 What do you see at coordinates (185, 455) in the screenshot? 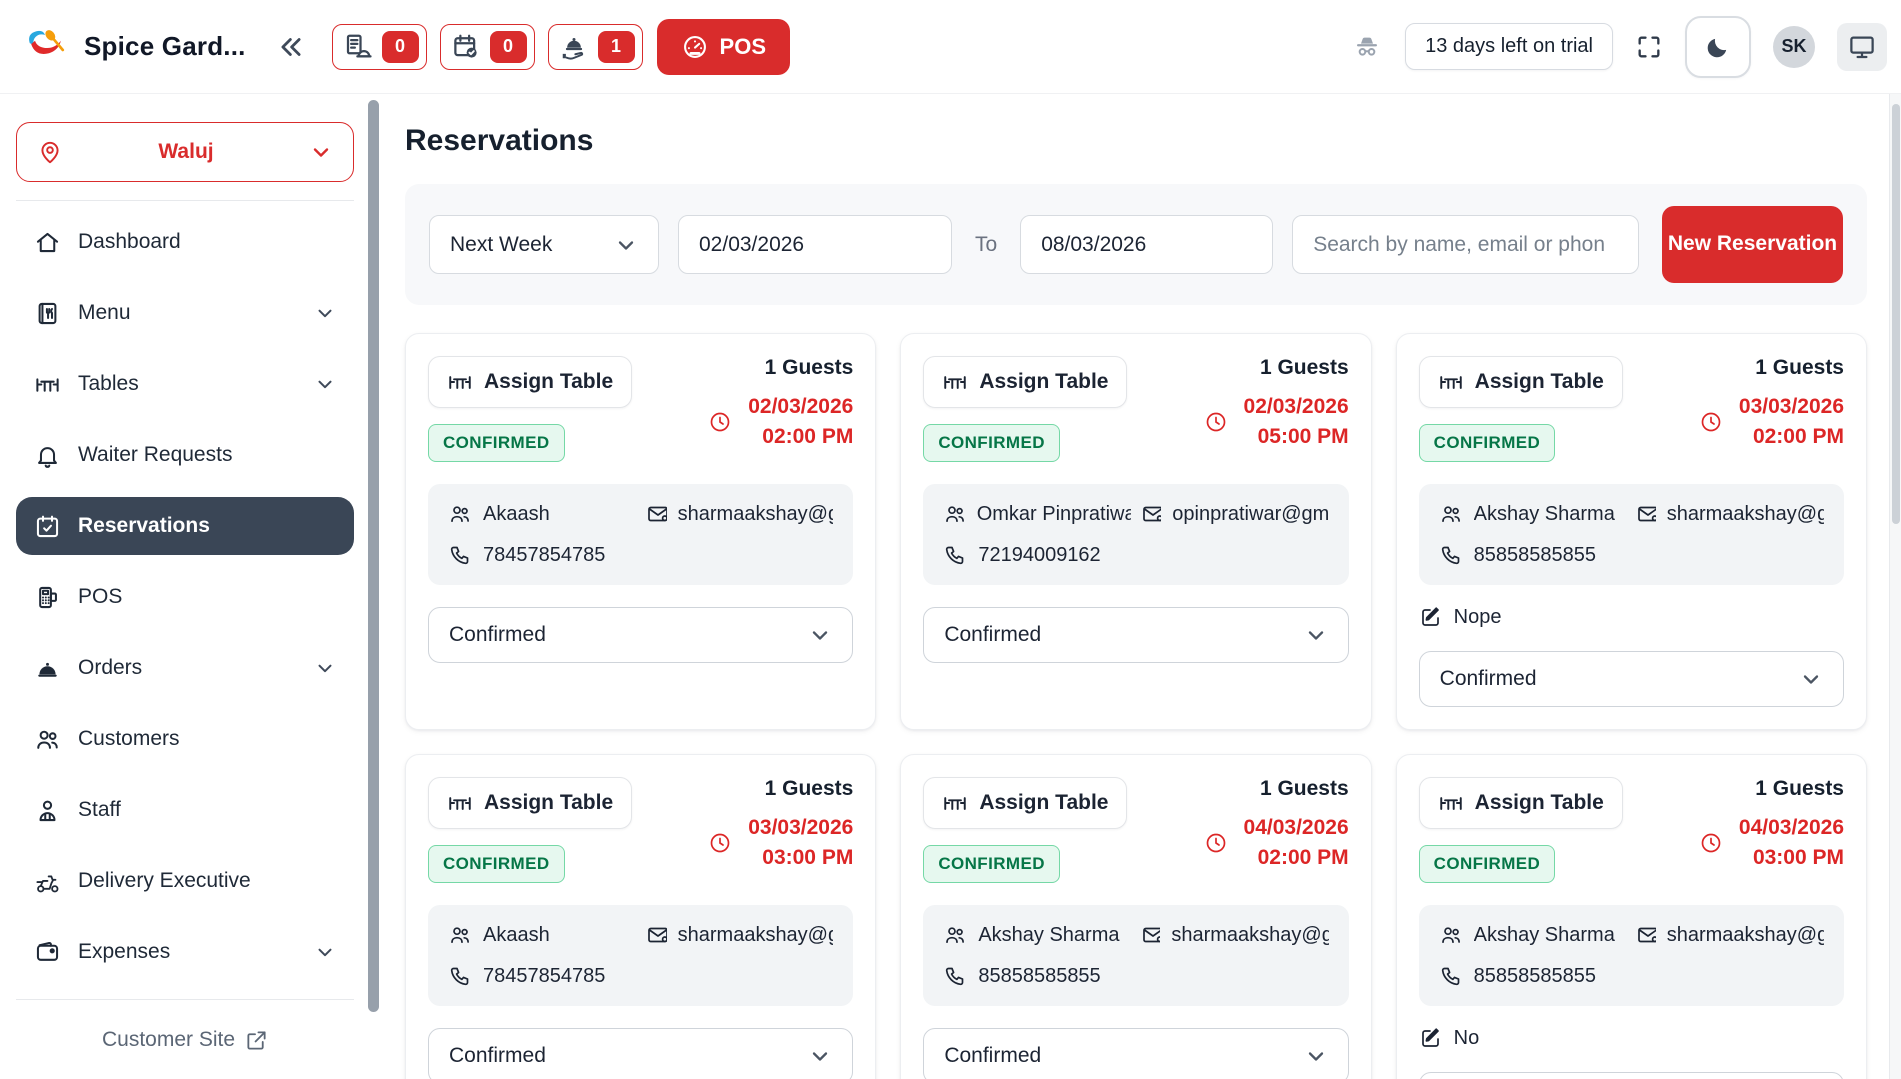
I see `sidebar-item-waiter-requests: Waiter Requests` at bounding box center [185, 455].